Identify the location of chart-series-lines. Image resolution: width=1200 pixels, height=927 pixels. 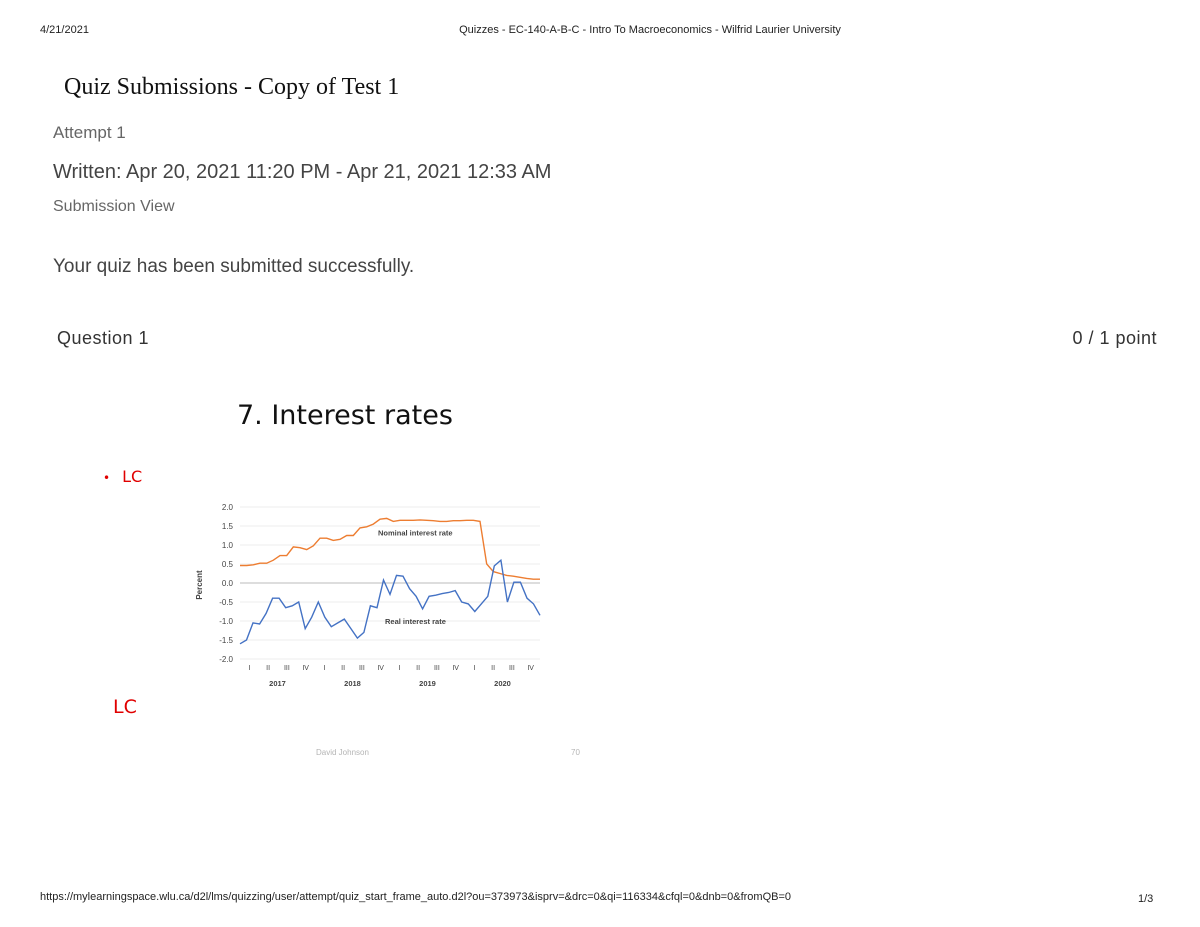
(390, 581).